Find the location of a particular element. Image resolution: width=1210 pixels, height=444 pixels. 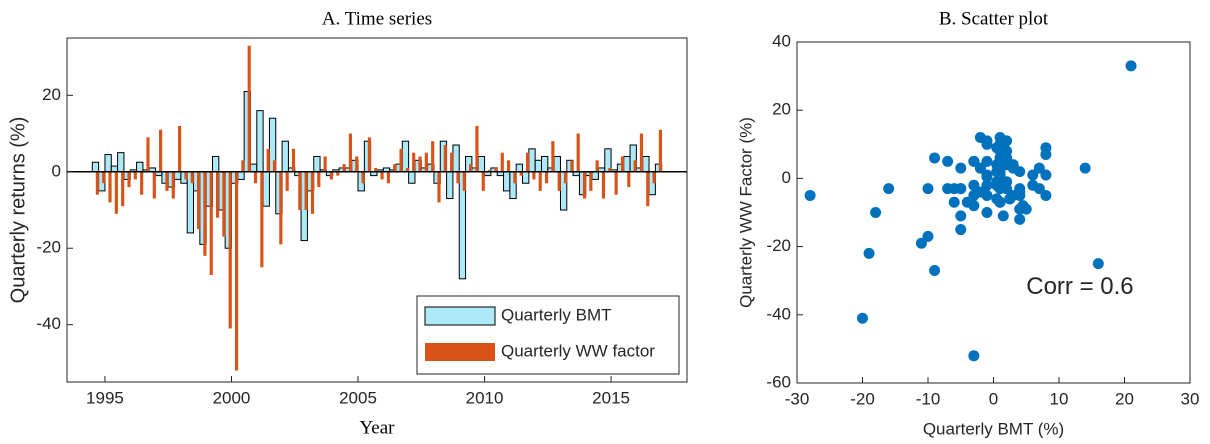

x-tick-label: 2010 is located at coordinates (485, 397).